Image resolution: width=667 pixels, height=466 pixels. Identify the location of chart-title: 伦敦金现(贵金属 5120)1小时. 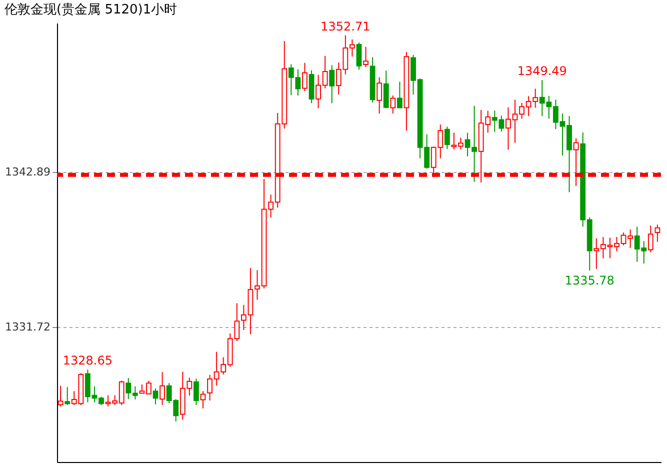
(91, 10).